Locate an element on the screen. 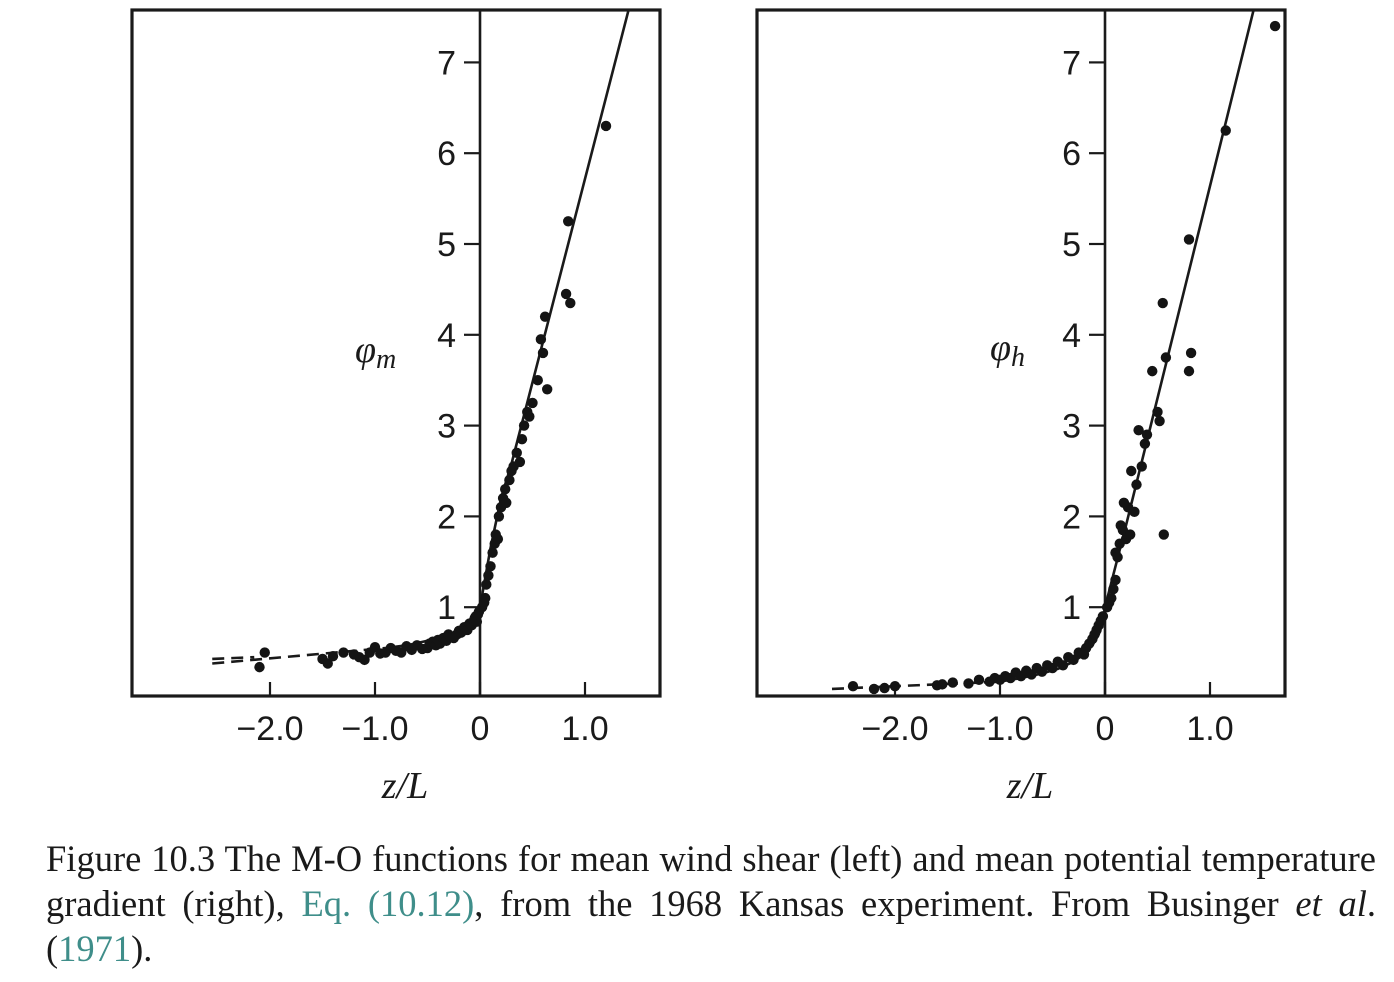 The image size is (1394, 982). y-axis-label: φm is located at coordinates (375, 352).